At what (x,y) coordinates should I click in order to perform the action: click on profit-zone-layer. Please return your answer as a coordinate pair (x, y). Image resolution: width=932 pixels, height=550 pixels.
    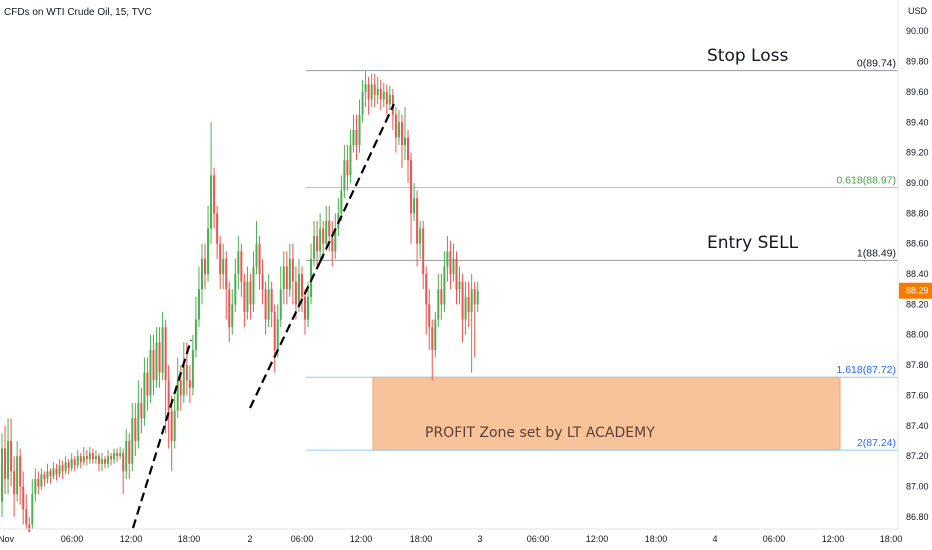
    Looking at the image, I should click on (606, 413).